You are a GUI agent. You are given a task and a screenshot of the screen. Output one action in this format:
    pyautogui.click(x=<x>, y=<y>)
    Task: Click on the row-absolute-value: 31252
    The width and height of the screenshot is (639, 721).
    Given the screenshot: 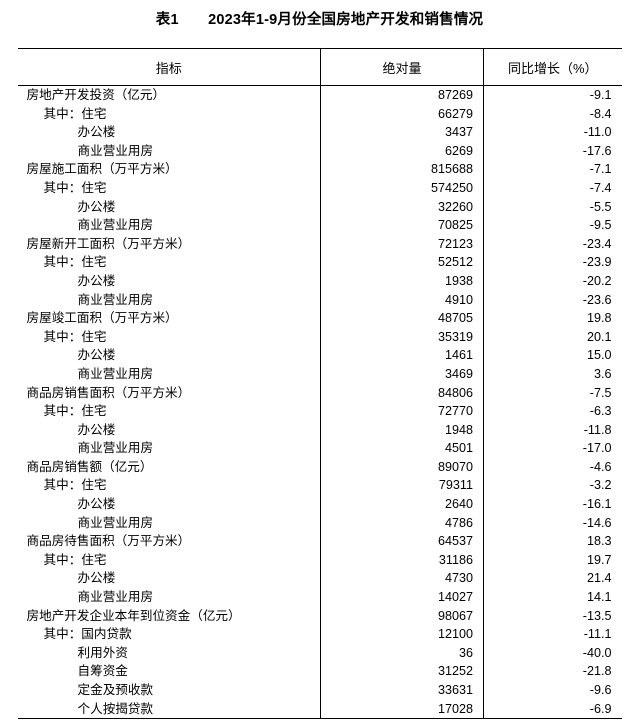 What is the action you would take?
    pyautogui.click(x=402, y=671)
    